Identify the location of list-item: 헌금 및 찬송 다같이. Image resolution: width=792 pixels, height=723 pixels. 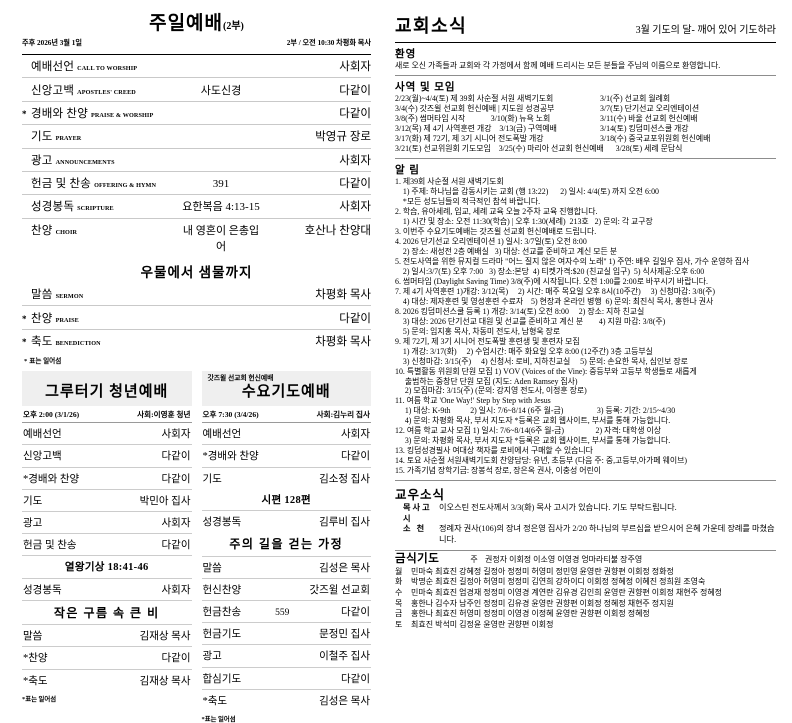
(107, 545).